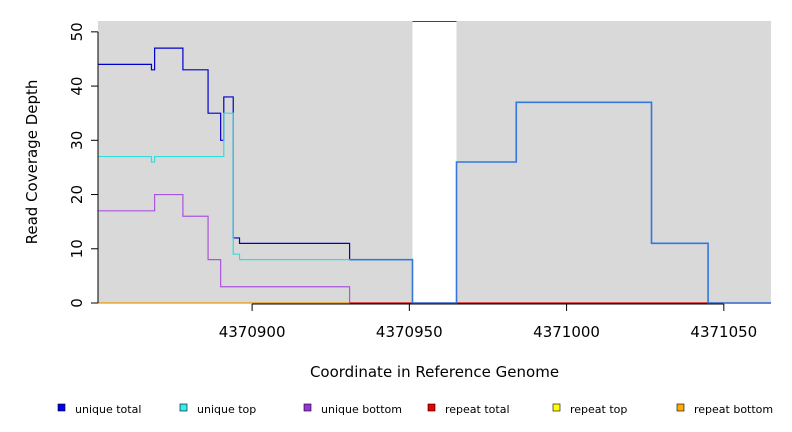  I want to click on coverage-gap-region, so click(434, 162).